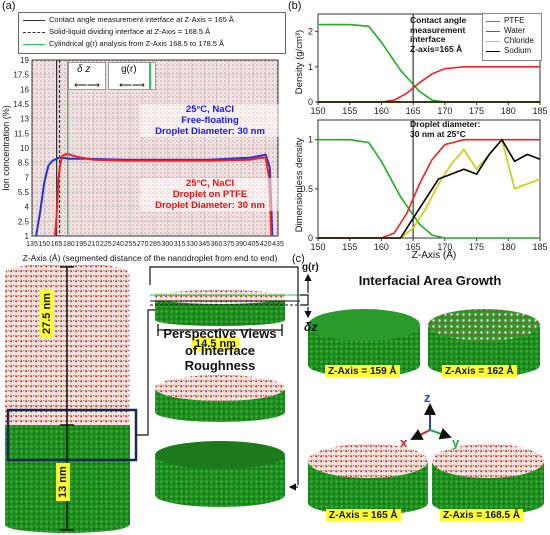 The width and height of the screenshot is (550, 535). Describe the element at coordinates (241, 244) in the screenshot. I see `x-tick-label: 390` at that location.